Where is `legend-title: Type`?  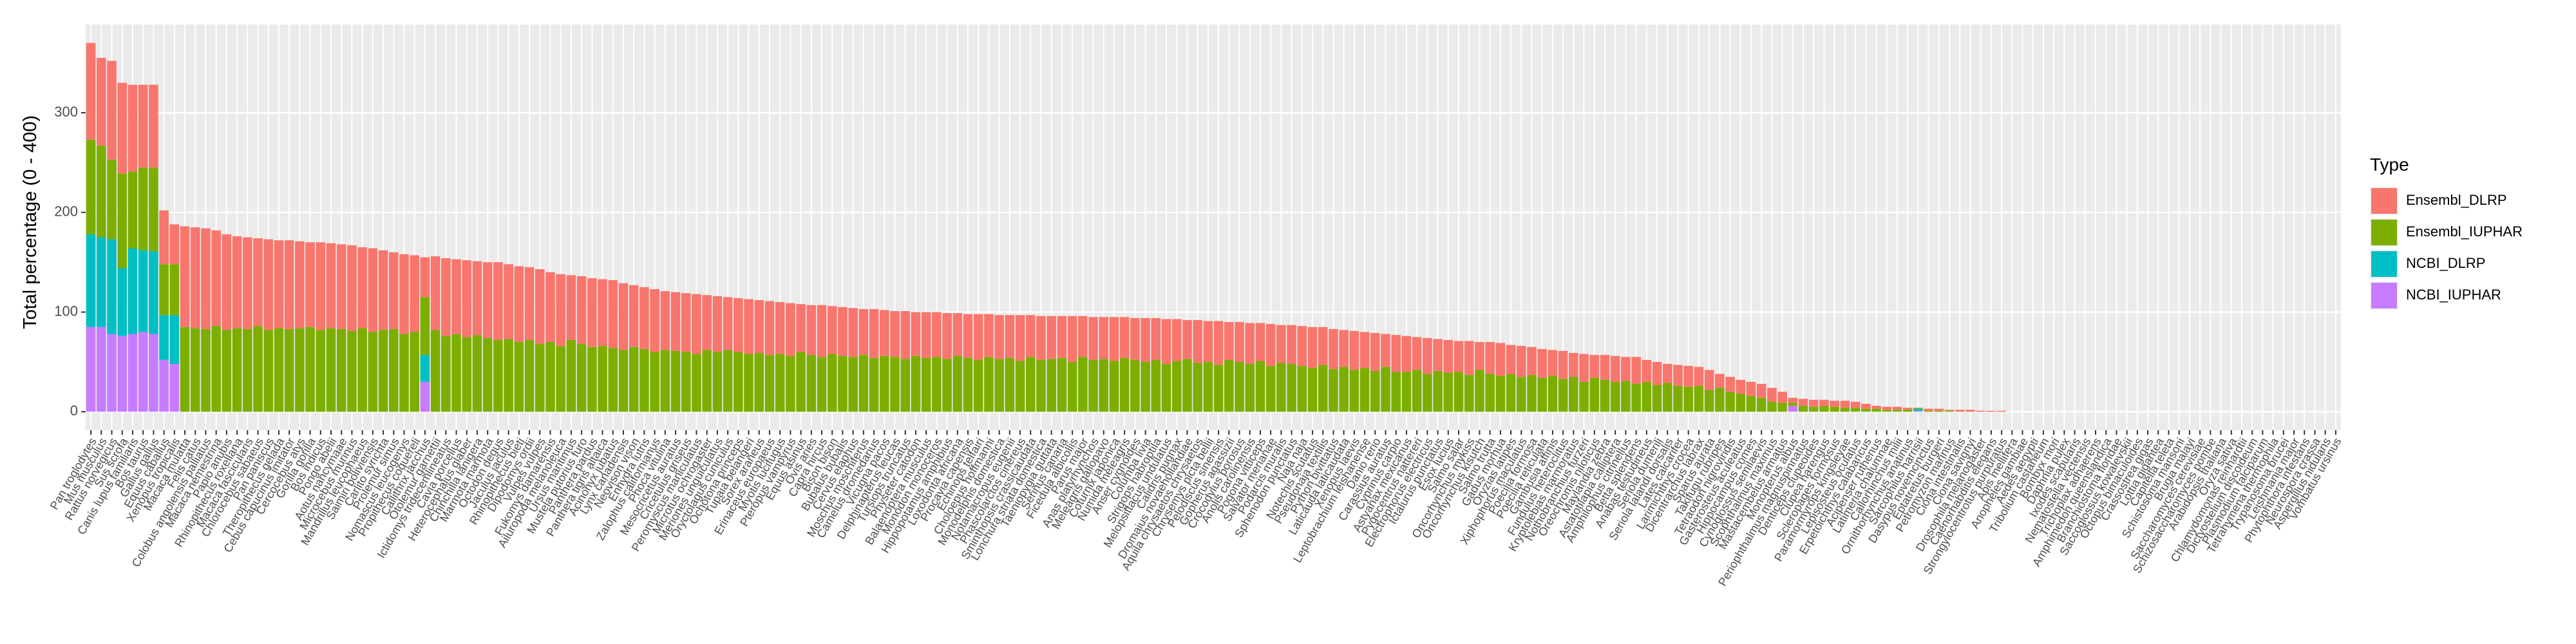 legend-title: Type is located at coordinates (2390, 165).